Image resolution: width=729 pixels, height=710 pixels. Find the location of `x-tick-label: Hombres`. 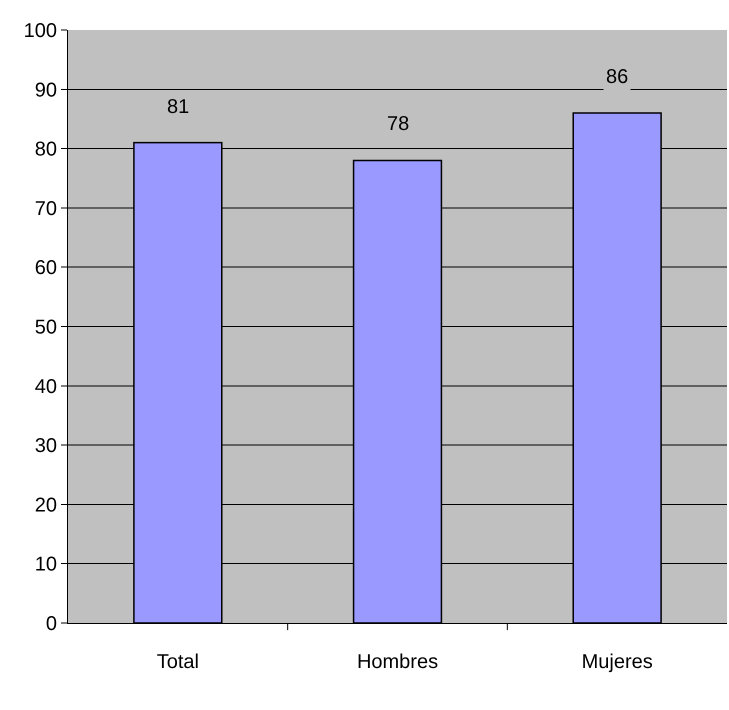

x-tick-label: Hombres is located at coordinates (397, 662).